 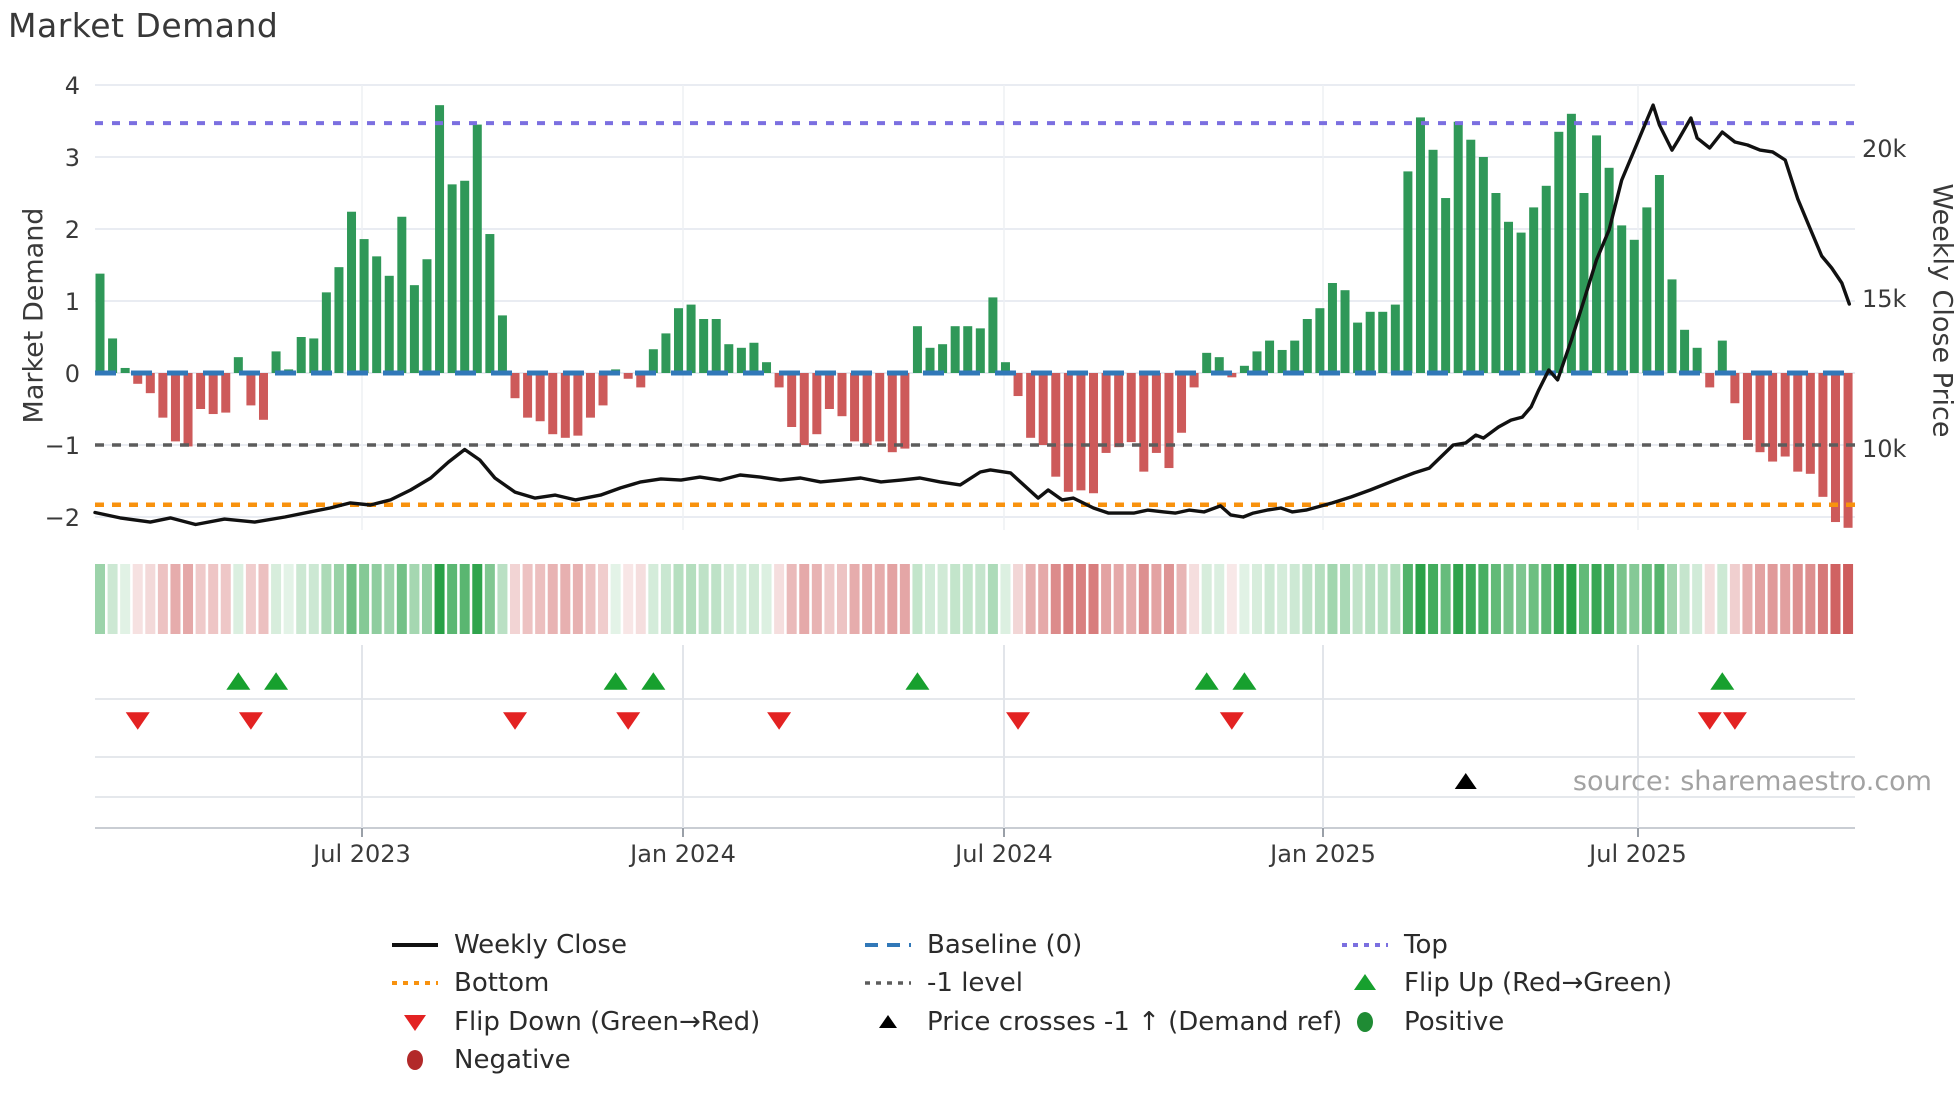 What do you see at coordinates (72, 86) in the screenshot?
I see `y-tick-label: 4` at bounding box center [72, 86].